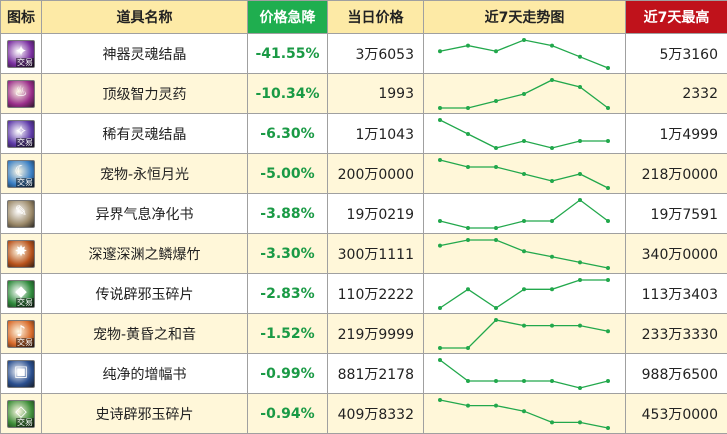  Describe the element at coordinates (524, 17) in the screenshot. I see `header-trend: 近7天走势图` at that location.